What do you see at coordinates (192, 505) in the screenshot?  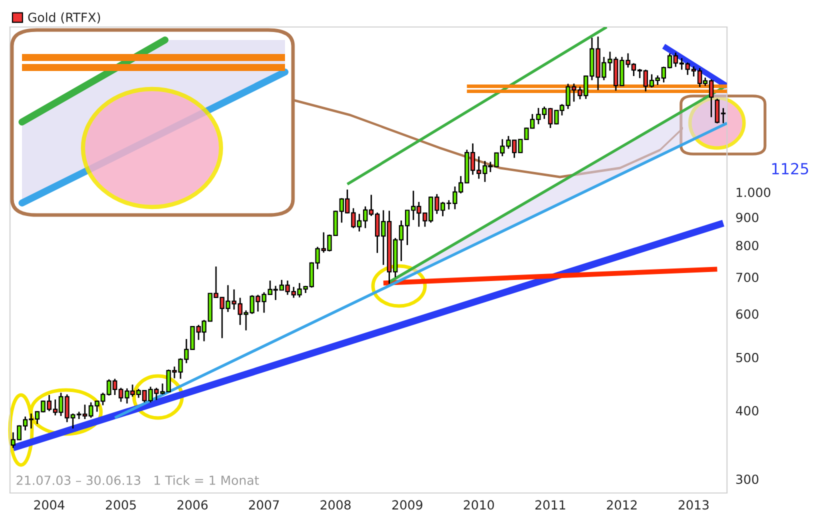 I see `x-tick-label: 2006` at bounding box center [192, 505].